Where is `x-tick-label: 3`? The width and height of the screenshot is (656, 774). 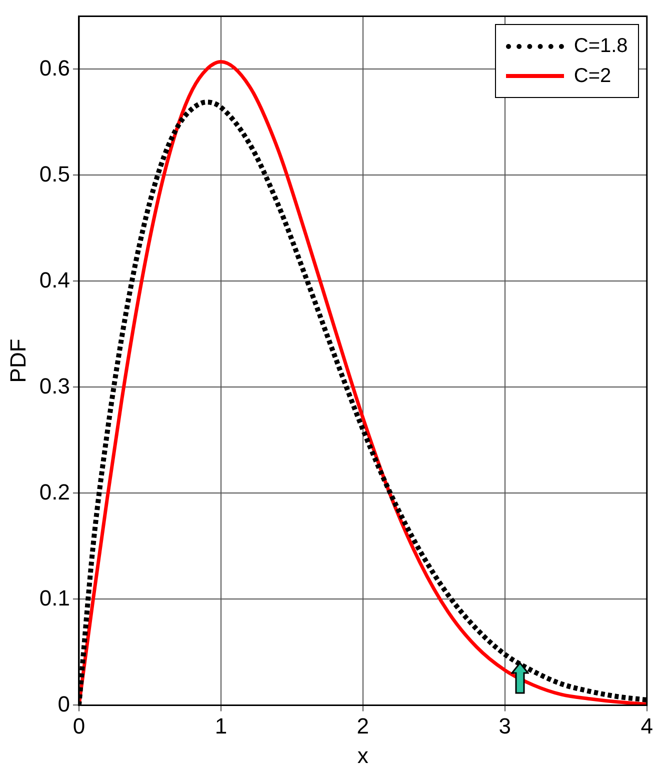
x-tick-label: 3 is located at coordinates (505, 725).